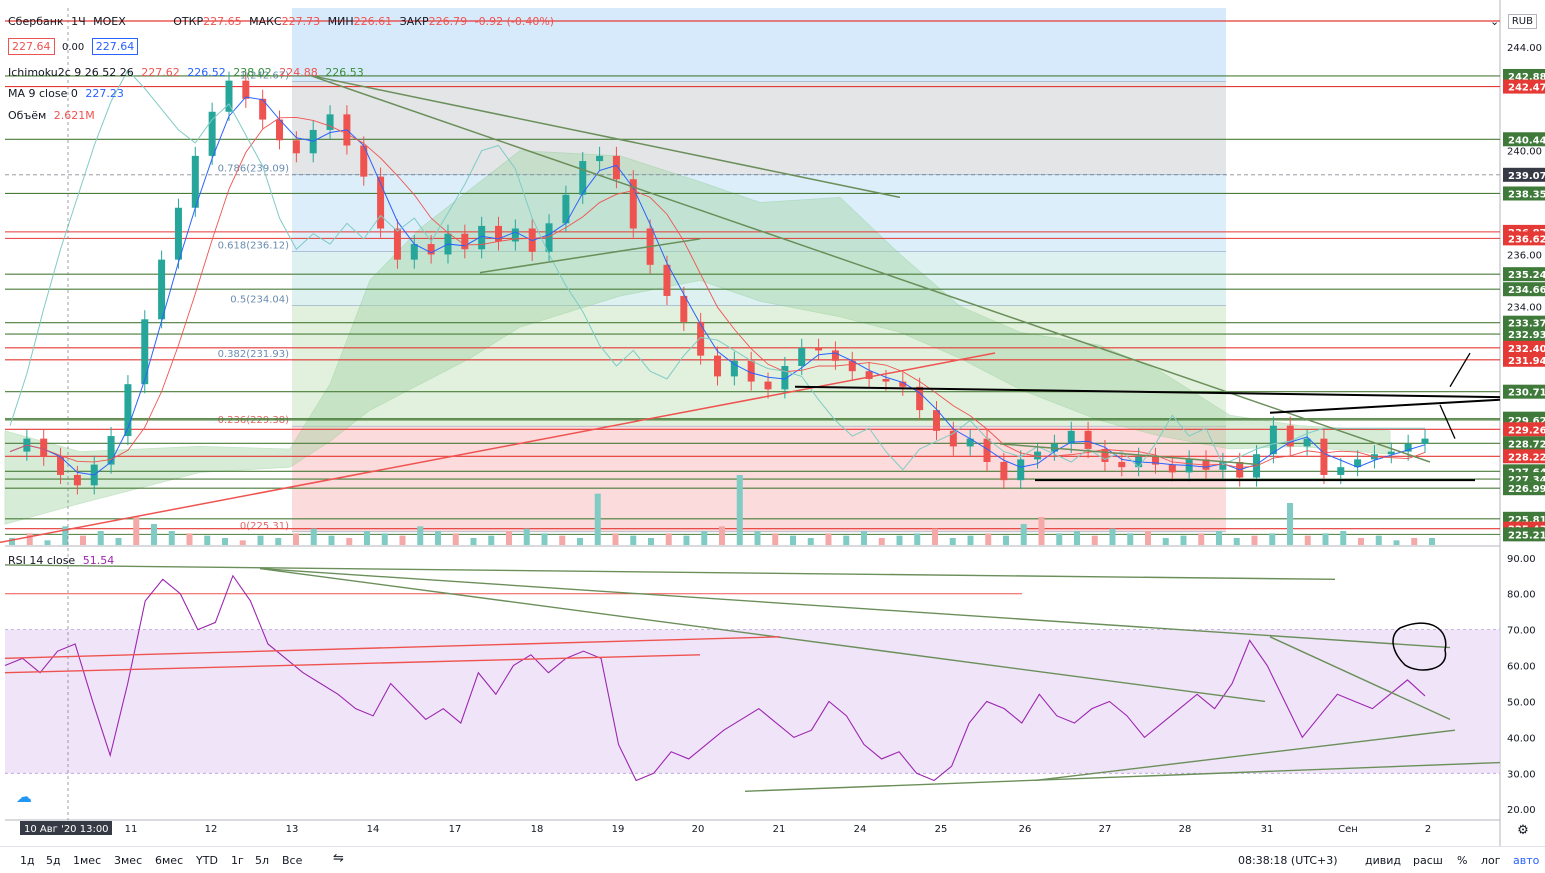  I want to click on time-label: 27, so click(1105, 829).